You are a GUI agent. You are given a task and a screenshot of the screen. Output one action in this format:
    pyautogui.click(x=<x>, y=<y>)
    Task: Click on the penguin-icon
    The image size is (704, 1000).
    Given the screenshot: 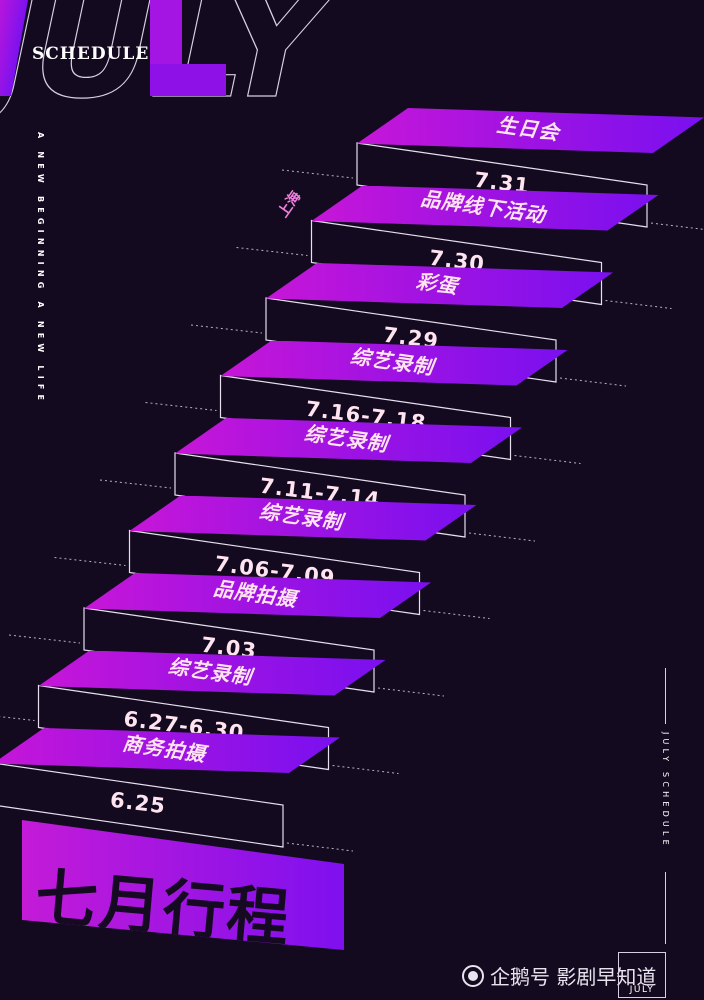 What is the action you would take?
    pyautogui.click(x=473, y=976)
    